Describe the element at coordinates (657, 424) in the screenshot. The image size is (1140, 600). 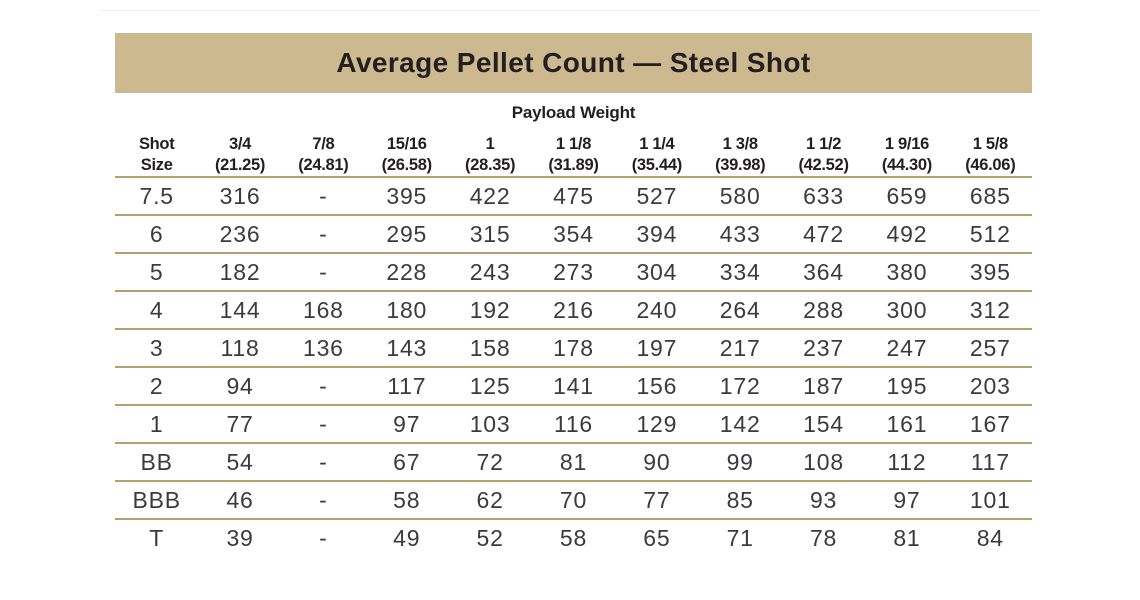
I see `pellet-count-cell: 129` at that location.